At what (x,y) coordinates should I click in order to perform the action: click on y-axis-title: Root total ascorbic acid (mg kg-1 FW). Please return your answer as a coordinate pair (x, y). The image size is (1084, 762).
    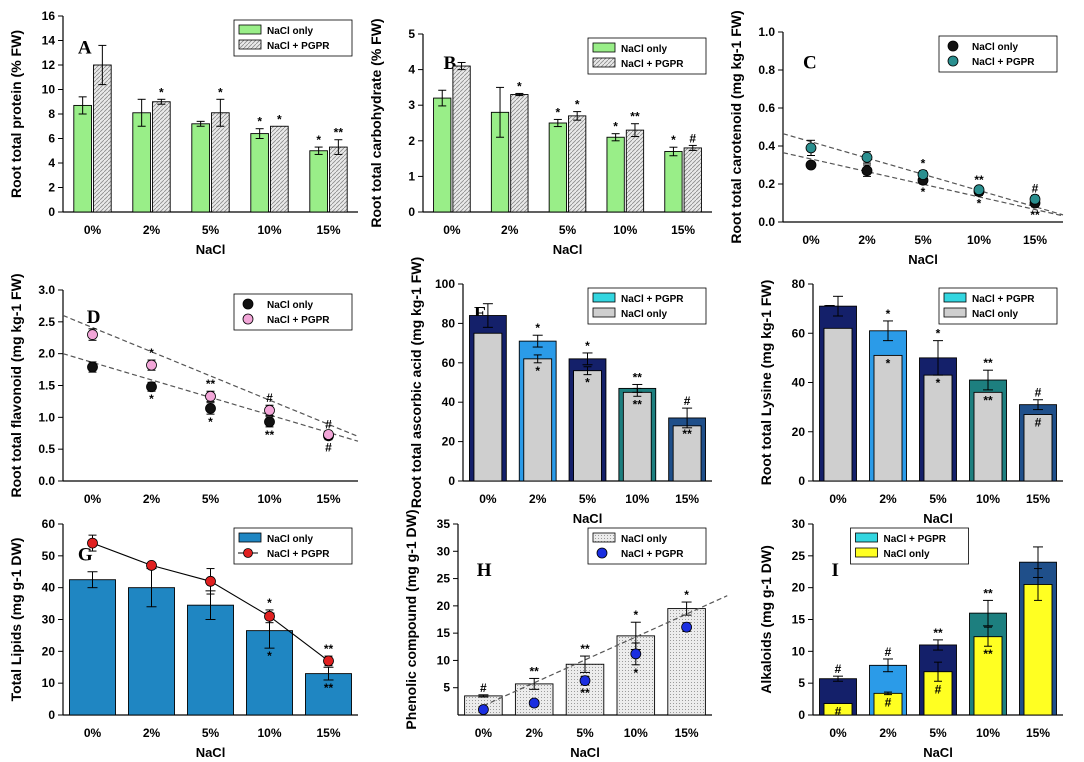
    Looking at the image, I should click on (416, 382).